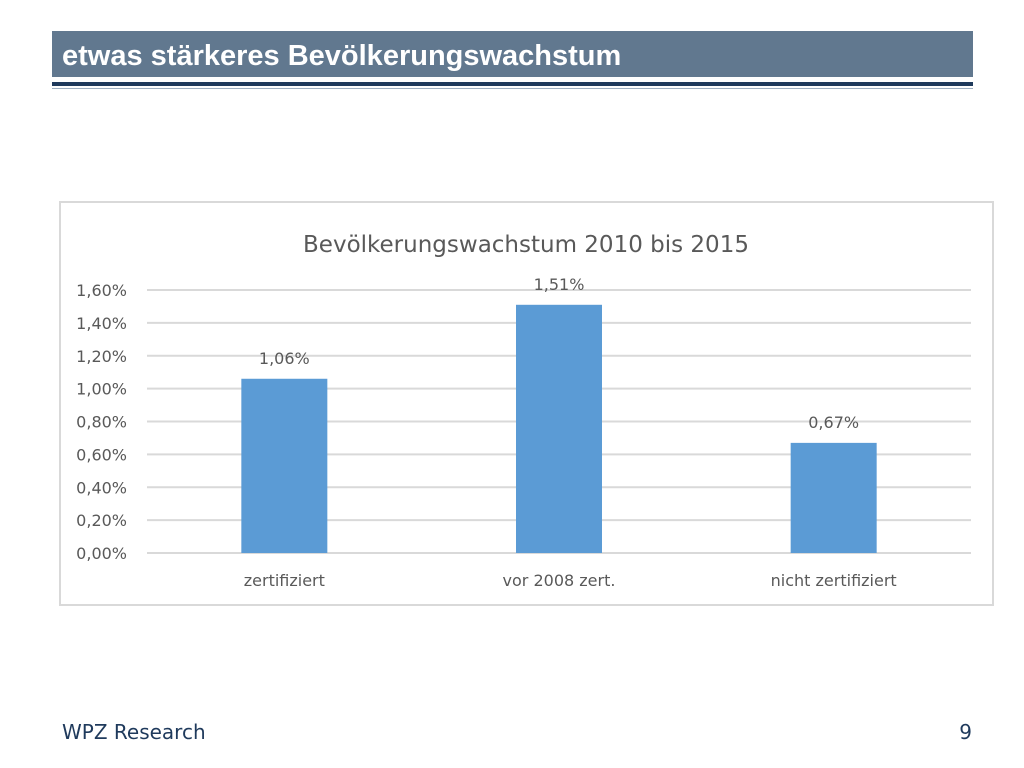  What do you see at coordinates (833, 422) in the screenshot?
I see `data-label: 0,67%` at bounding box center [833, 422].